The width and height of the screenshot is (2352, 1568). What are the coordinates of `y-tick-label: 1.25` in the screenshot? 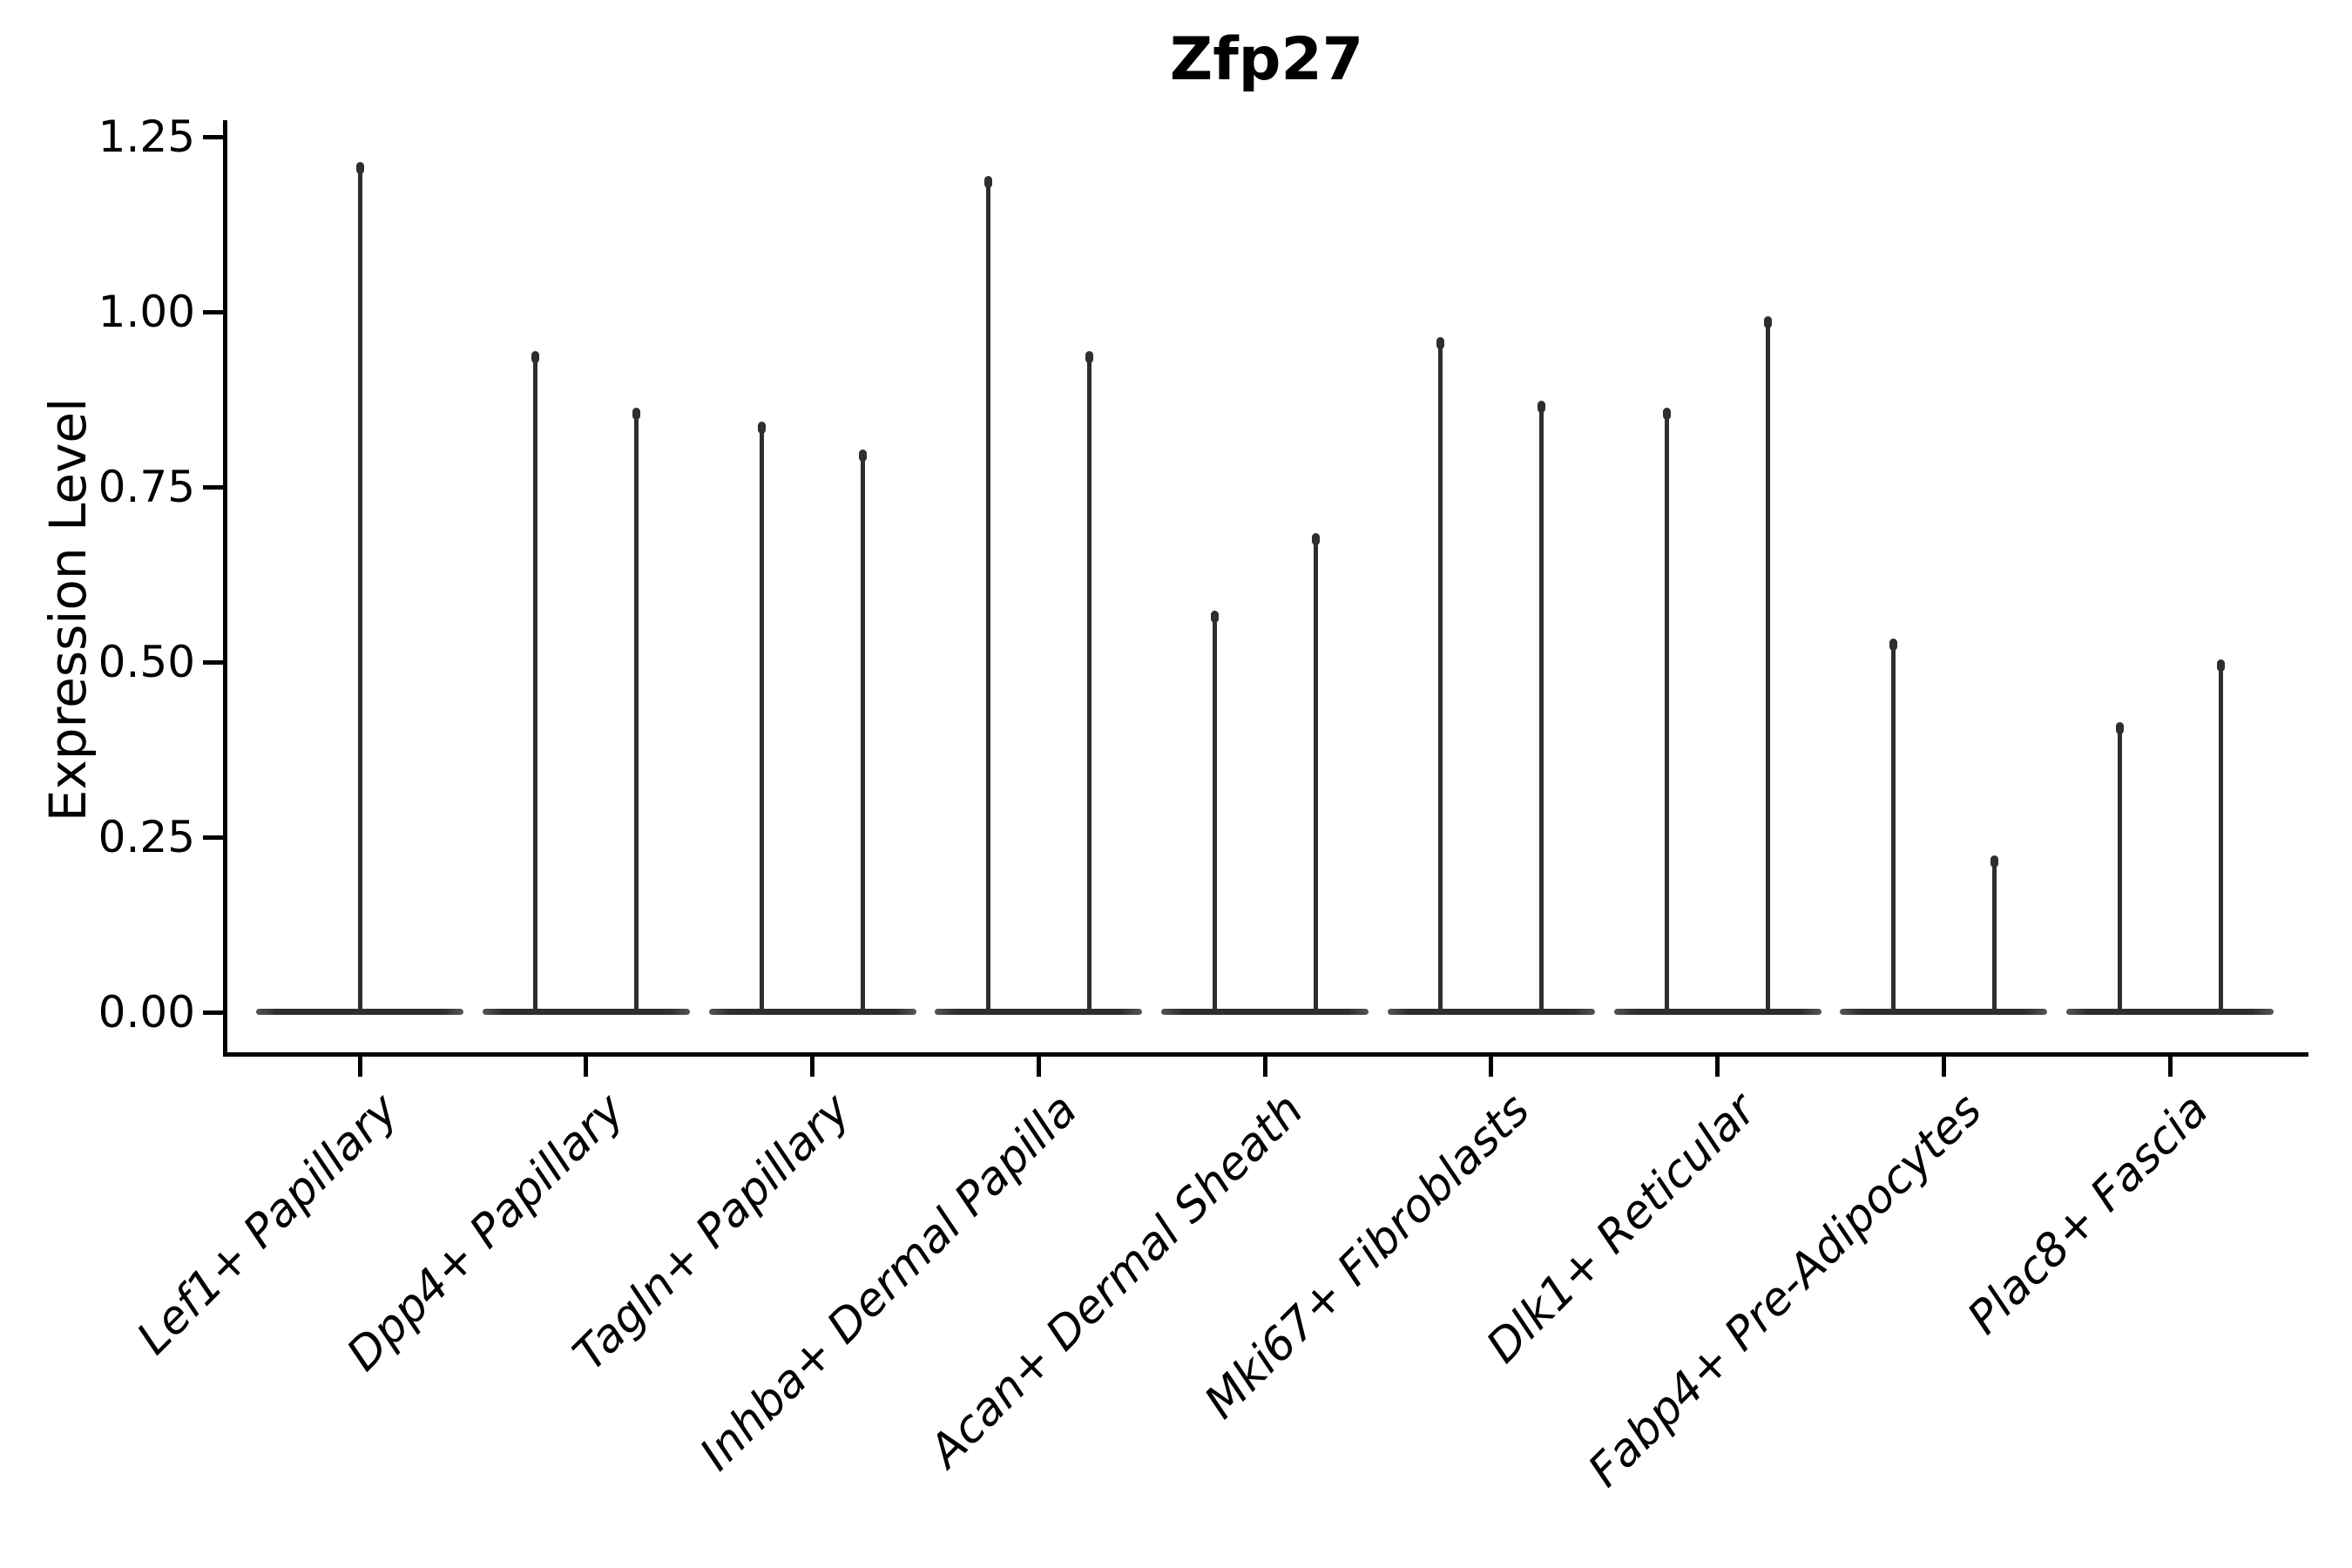 It's located at (146, 137).